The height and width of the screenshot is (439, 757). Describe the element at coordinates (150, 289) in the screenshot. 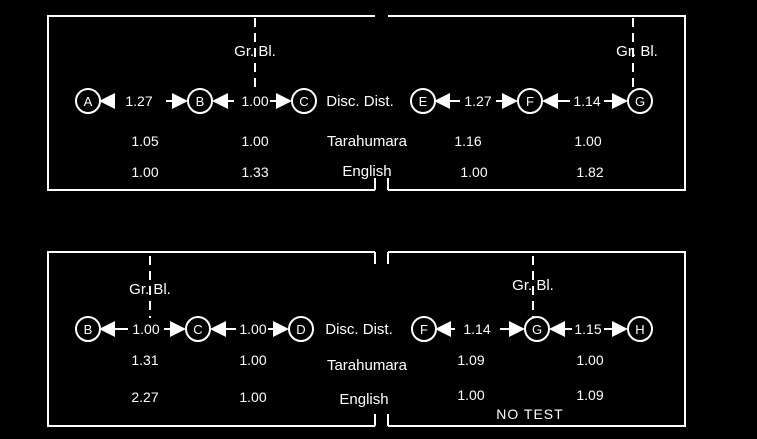

I see `bottom-left-boundary-label: Gr. Bl.` at that location.